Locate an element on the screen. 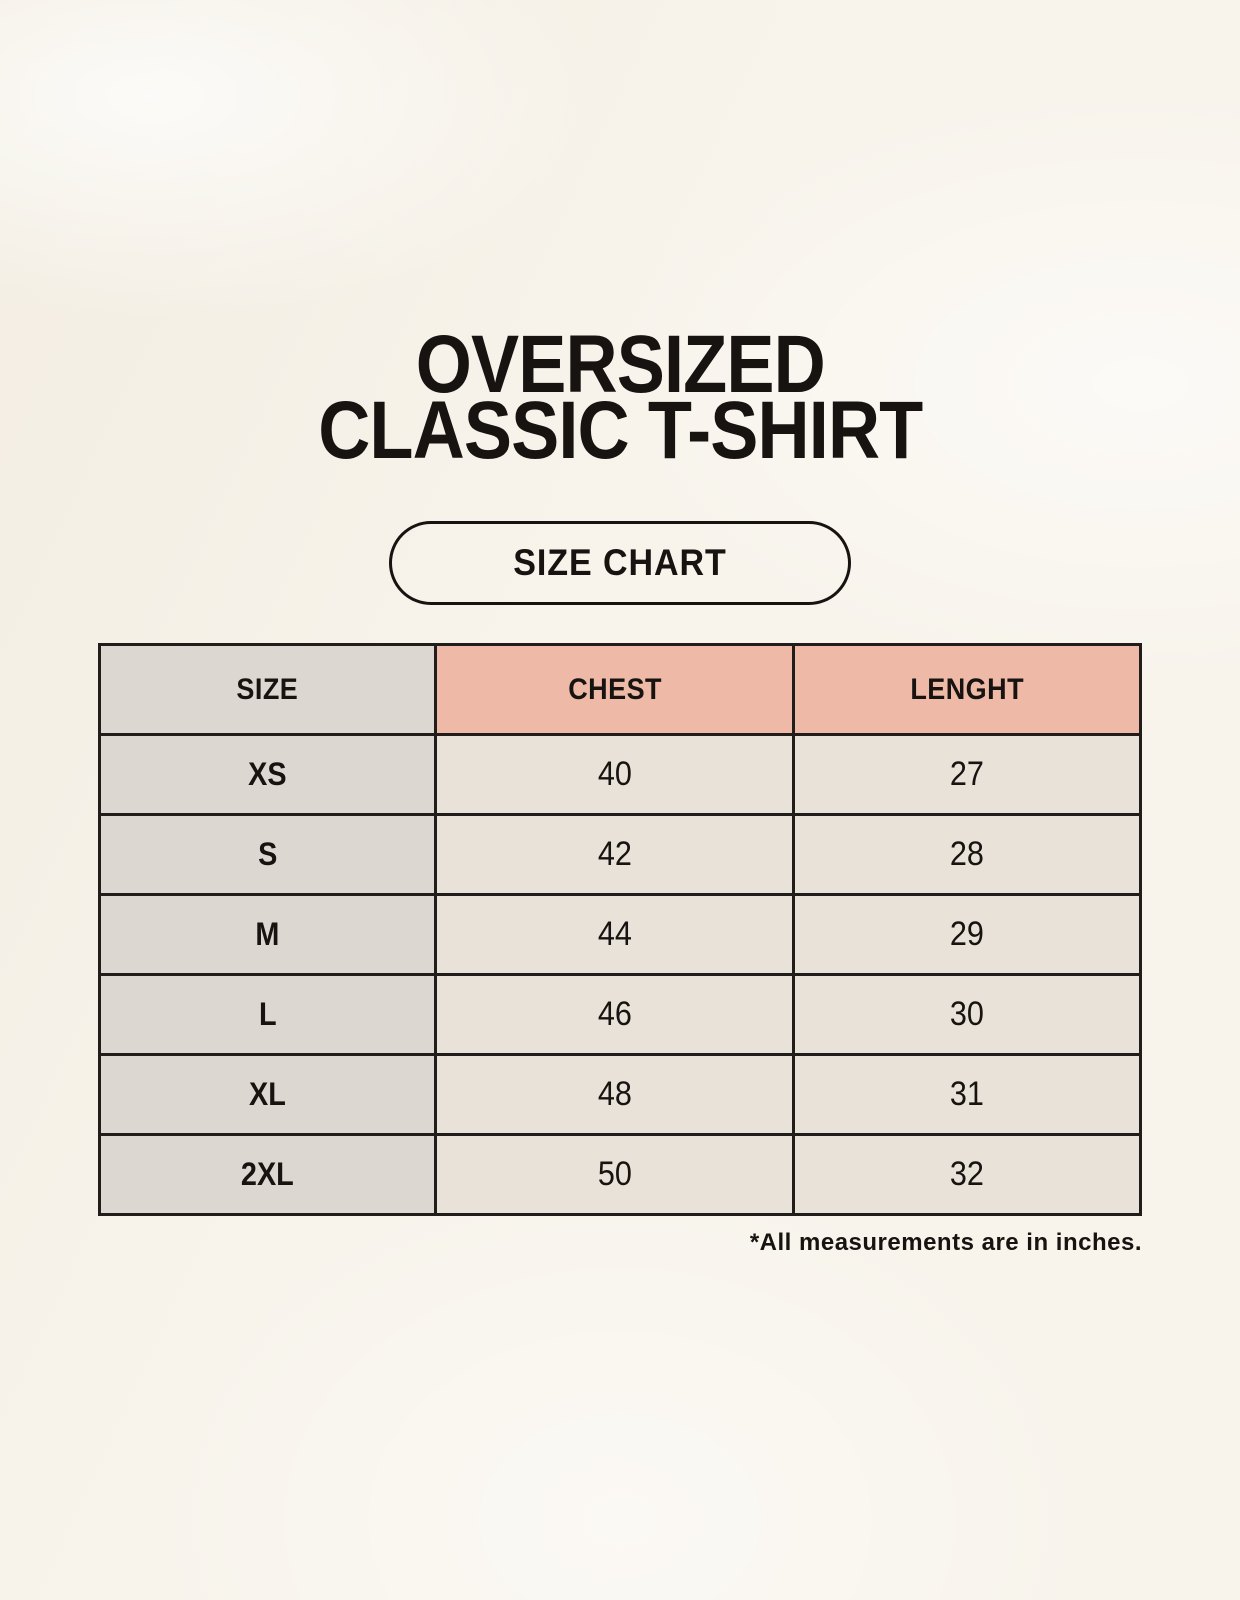 The height and width of the screenshot is (1600, 1240). length-cell: 27 is located at coordinates (967, 774).